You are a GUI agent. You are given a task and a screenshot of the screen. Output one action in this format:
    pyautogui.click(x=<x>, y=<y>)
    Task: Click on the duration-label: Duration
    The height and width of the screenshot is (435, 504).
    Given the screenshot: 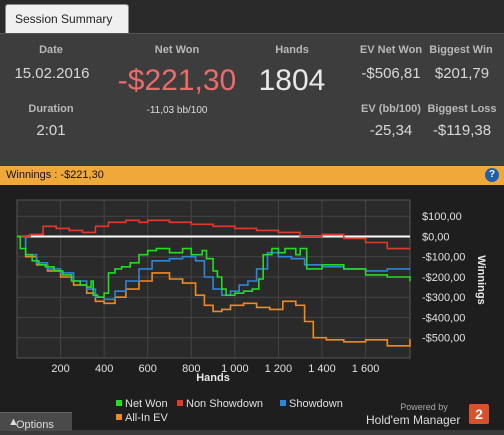 What is the action you would take?
    pyautogui.click(x=51, y=109)
    